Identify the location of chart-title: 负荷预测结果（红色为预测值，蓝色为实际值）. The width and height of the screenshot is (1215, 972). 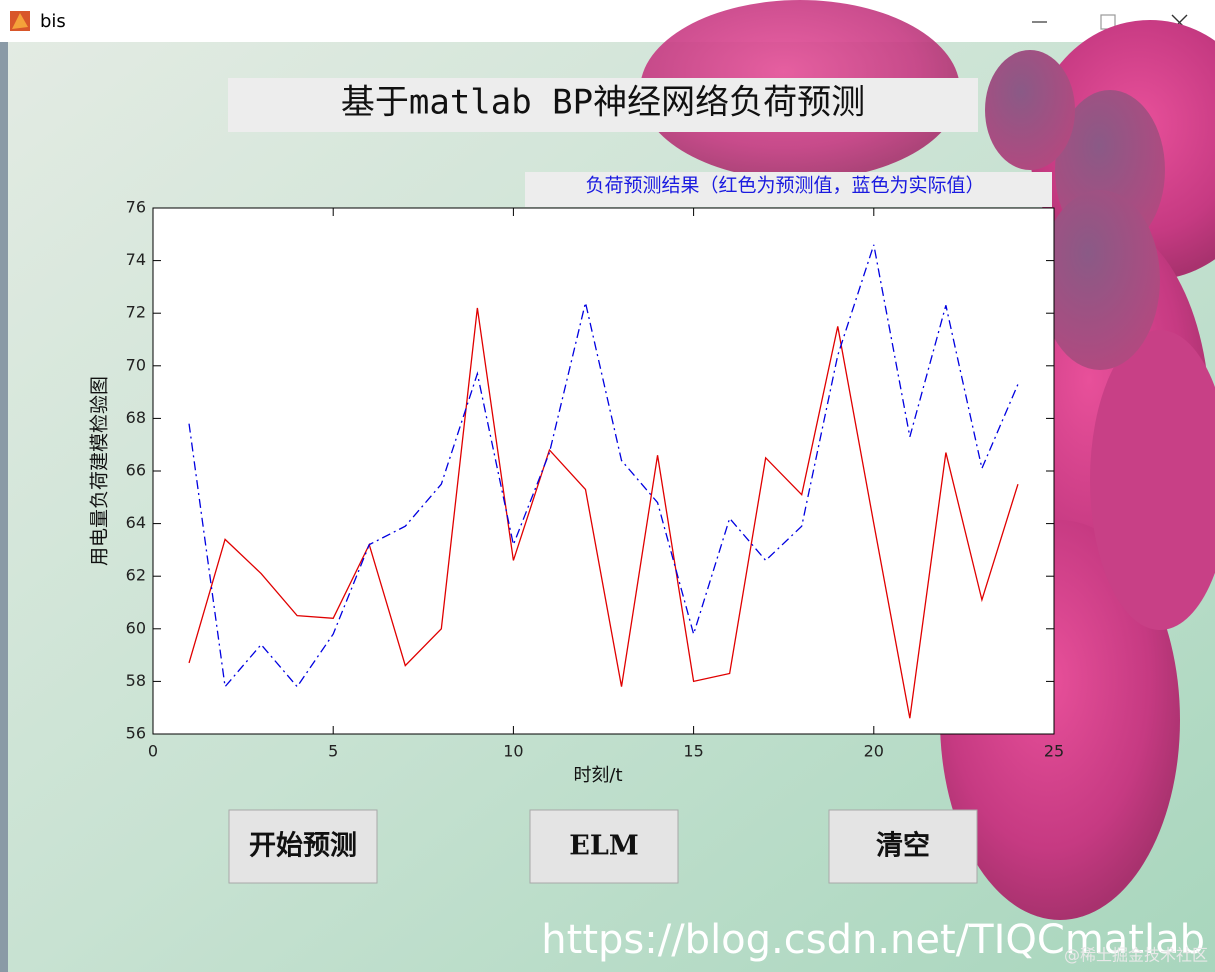
(784, 186).